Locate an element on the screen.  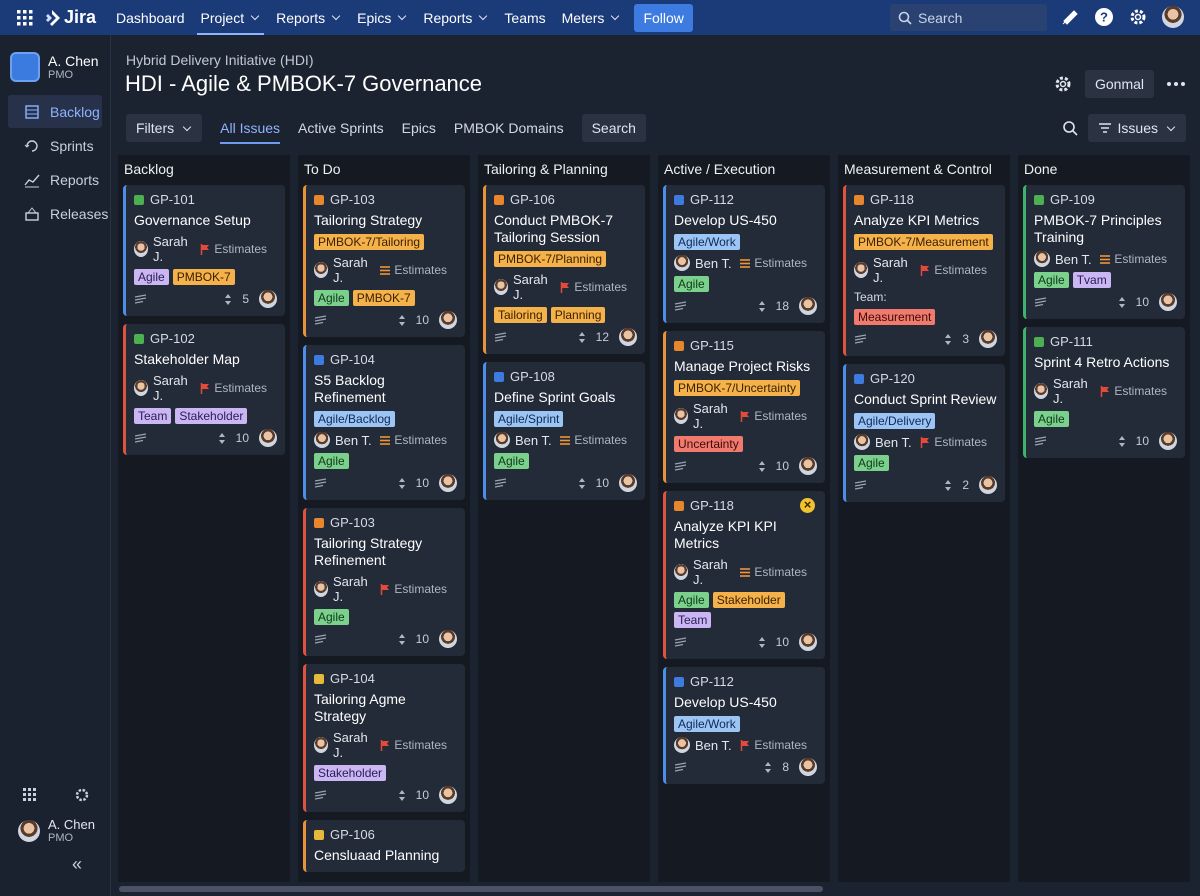
label: Uncertainty is located at coordinates (708, 444).